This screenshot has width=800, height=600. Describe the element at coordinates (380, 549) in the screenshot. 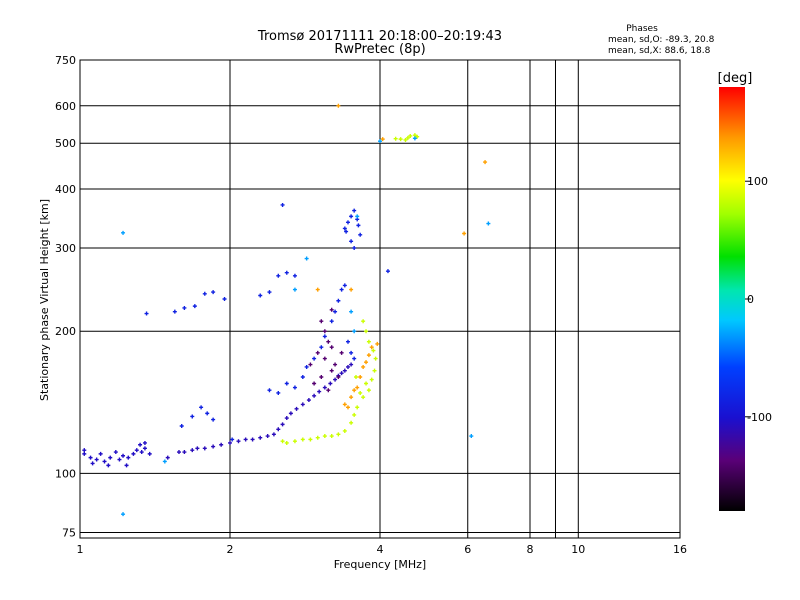

I see `x-tick-label: 4` at that location.